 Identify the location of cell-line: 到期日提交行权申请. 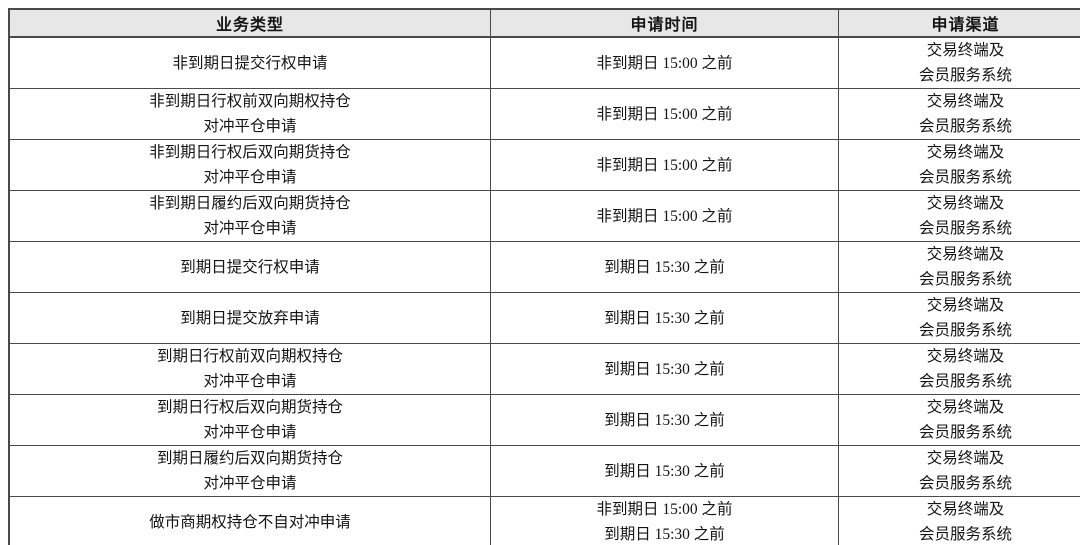
(250, 267).